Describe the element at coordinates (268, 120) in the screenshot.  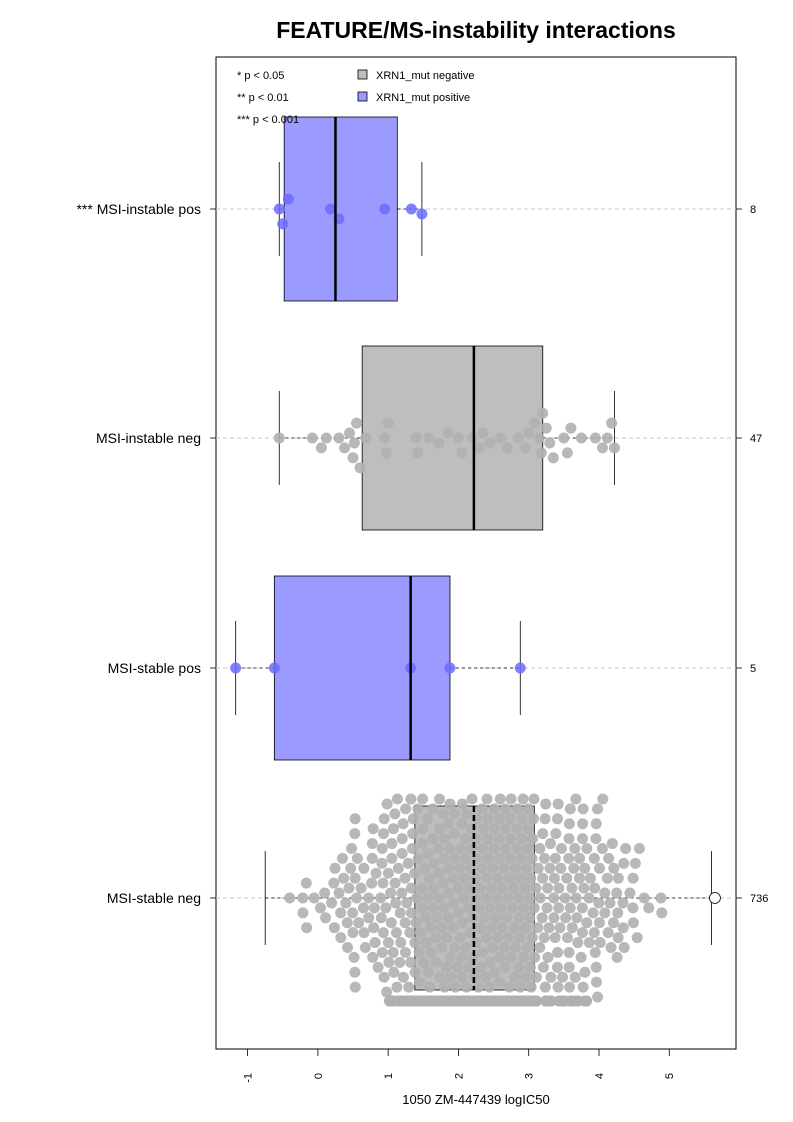
I see `legend-sig-3: *** p < 0.001` at that location.